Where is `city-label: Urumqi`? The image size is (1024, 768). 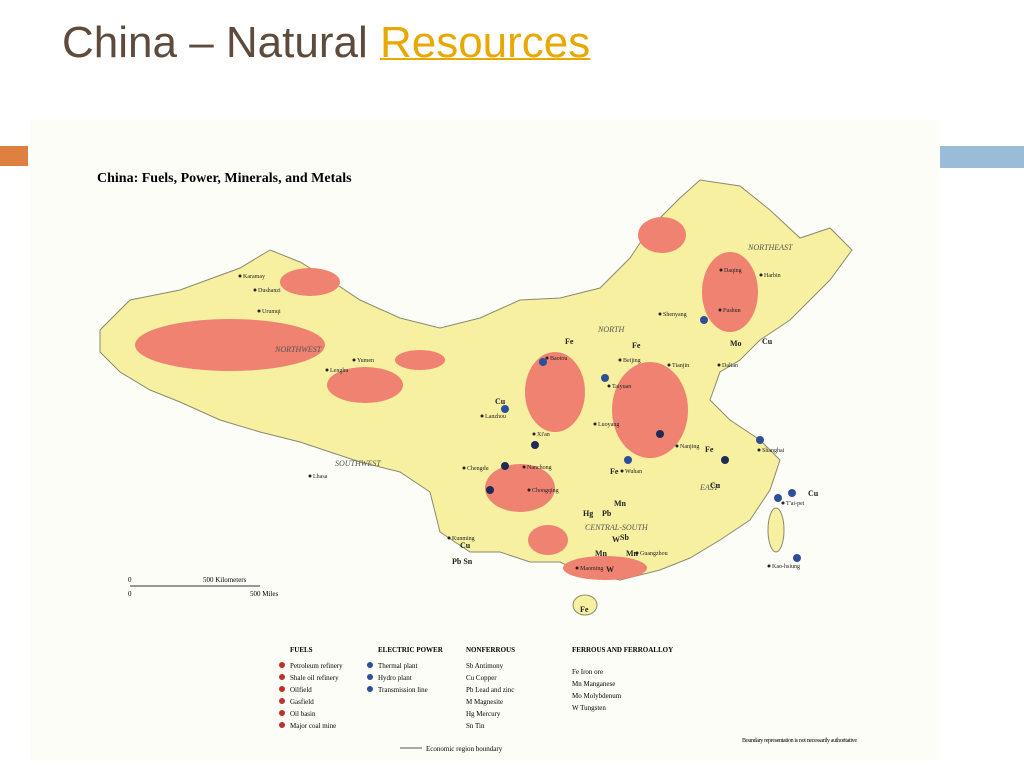 city-label: Urumqi is located at coordinates (271, 312).